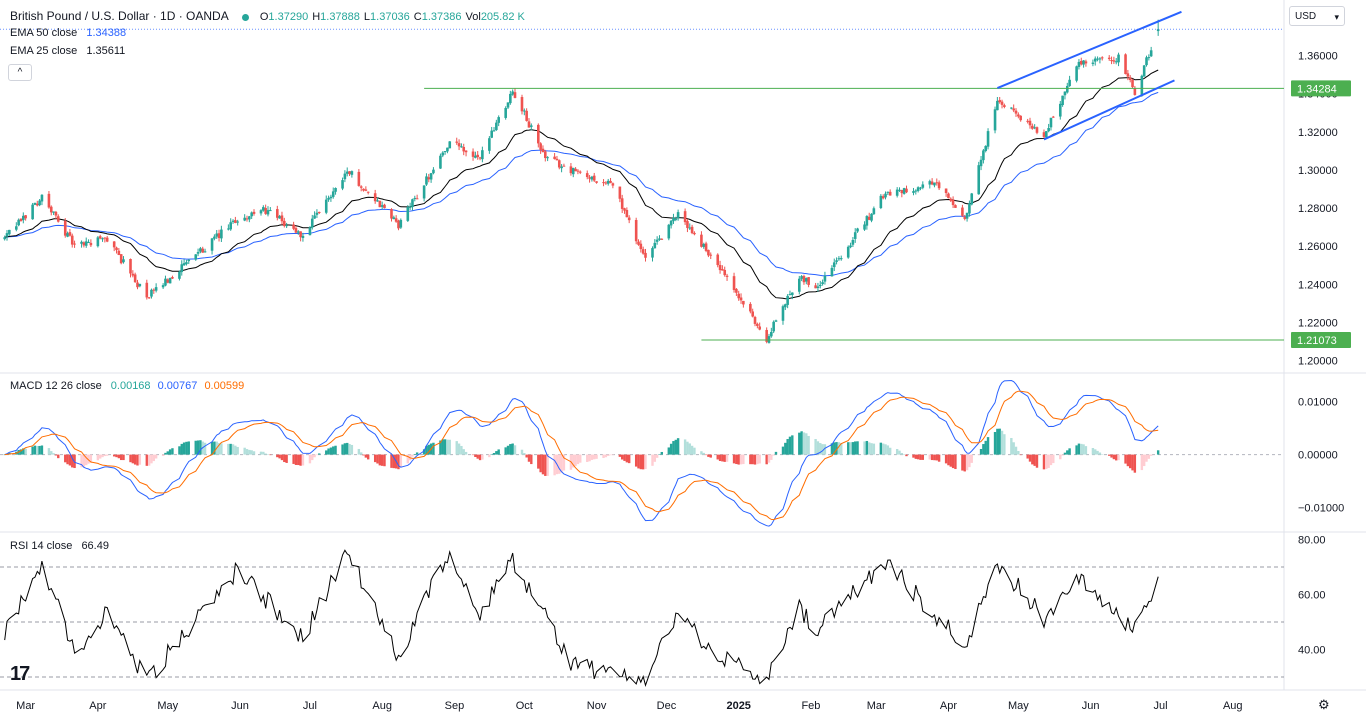 The image size is (1366, 717). What do you see at coordinates (59, 546) in the screenshot?
I see `rsi-legend: RSI 14 close 66.49` at bounding box center [59, 546].